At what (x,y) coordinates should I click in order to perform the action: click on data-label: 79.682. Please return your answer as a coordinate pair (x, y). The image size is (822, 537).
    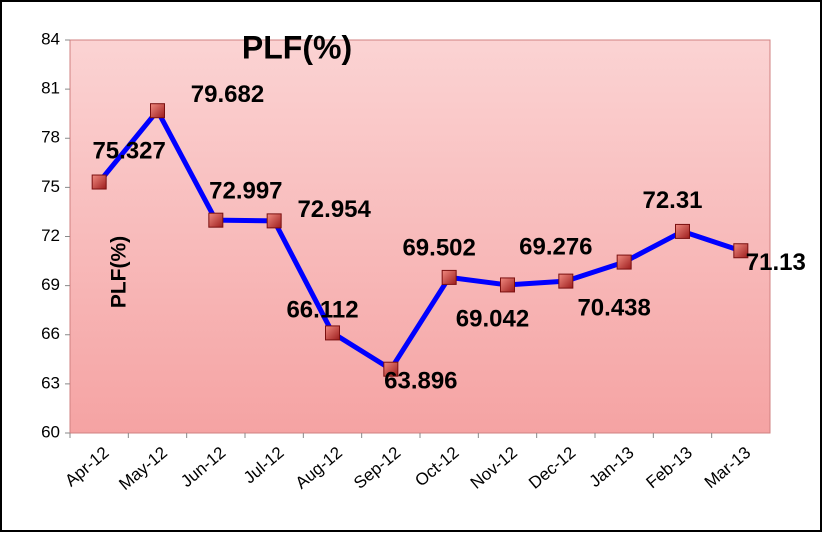
    Looking at the image, I should click on (227, 94).